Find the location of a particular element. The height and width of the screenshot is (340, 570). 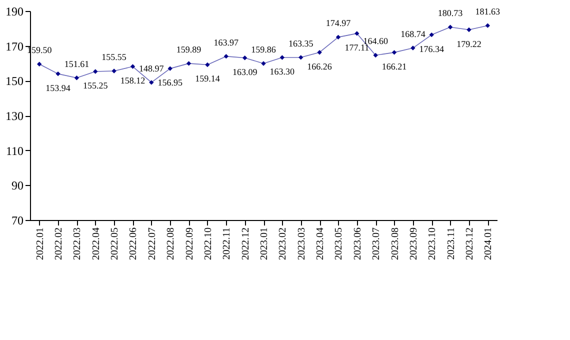

x-tick-label: 2023.07 is located at coordinates (376, 244).